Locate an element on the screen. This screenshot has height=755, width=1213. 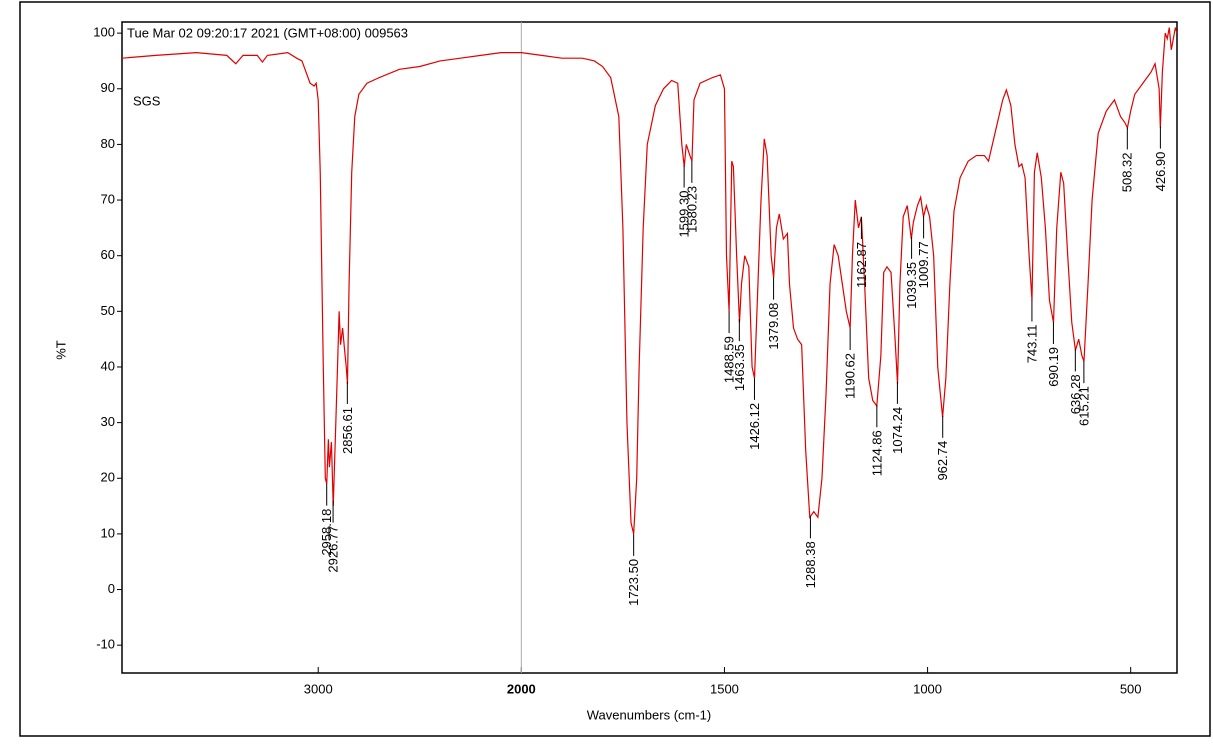
peak-label: 1288.38 is located at coordinates (810, 564).